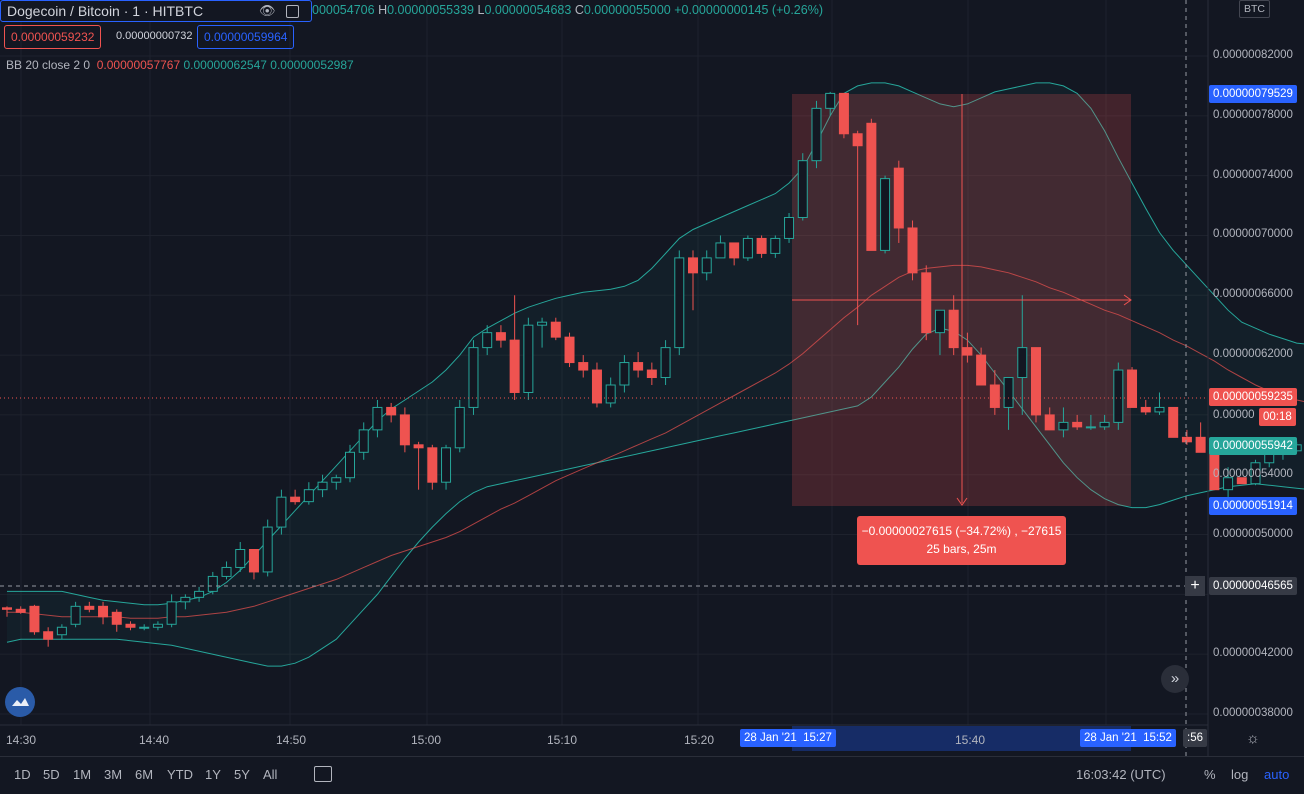 The height and width of the screenshot is (794, 1304). I want to click on price-label: 0.00000054000, so click(1253, 473).